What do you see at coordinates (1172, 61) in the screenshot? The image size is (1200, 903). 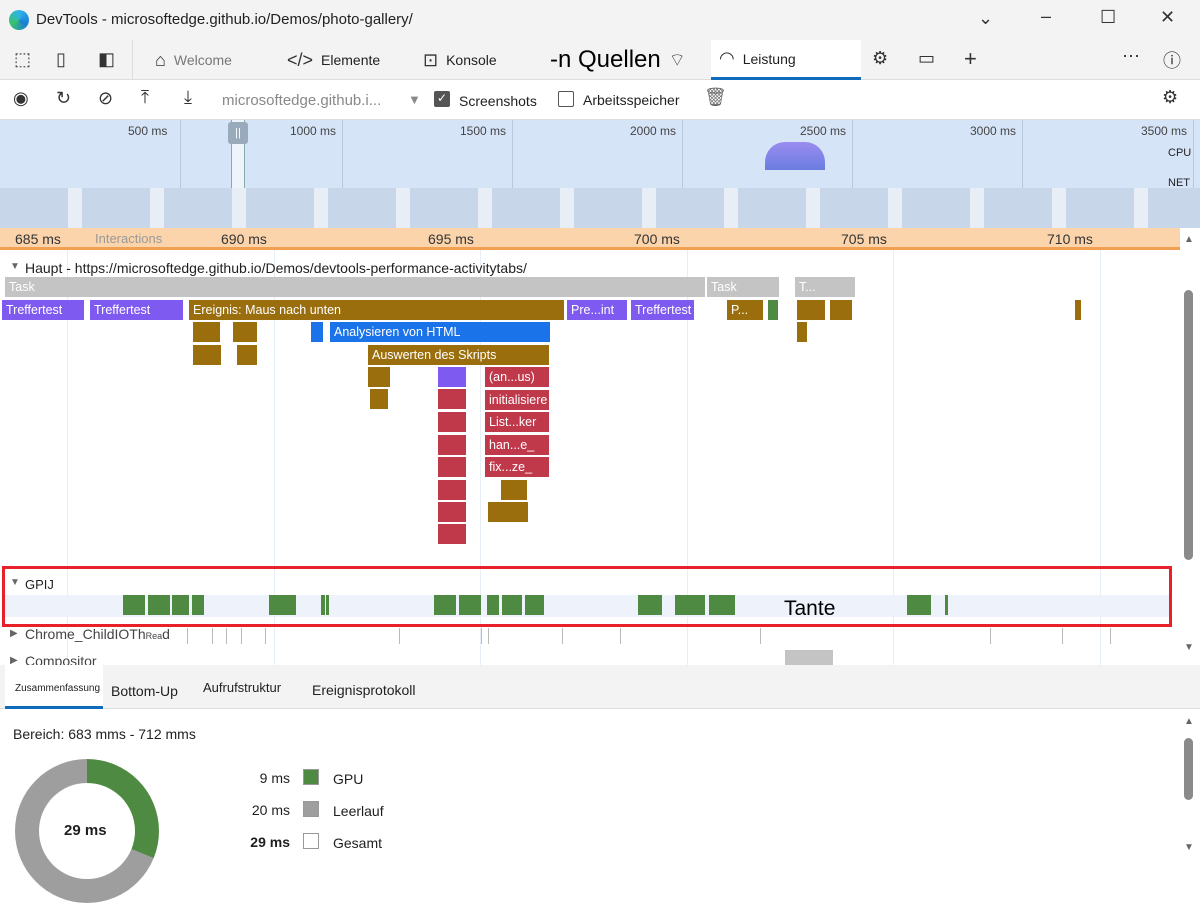 I see `help-icon: ⓘ` at bounding box center [1172, 61].